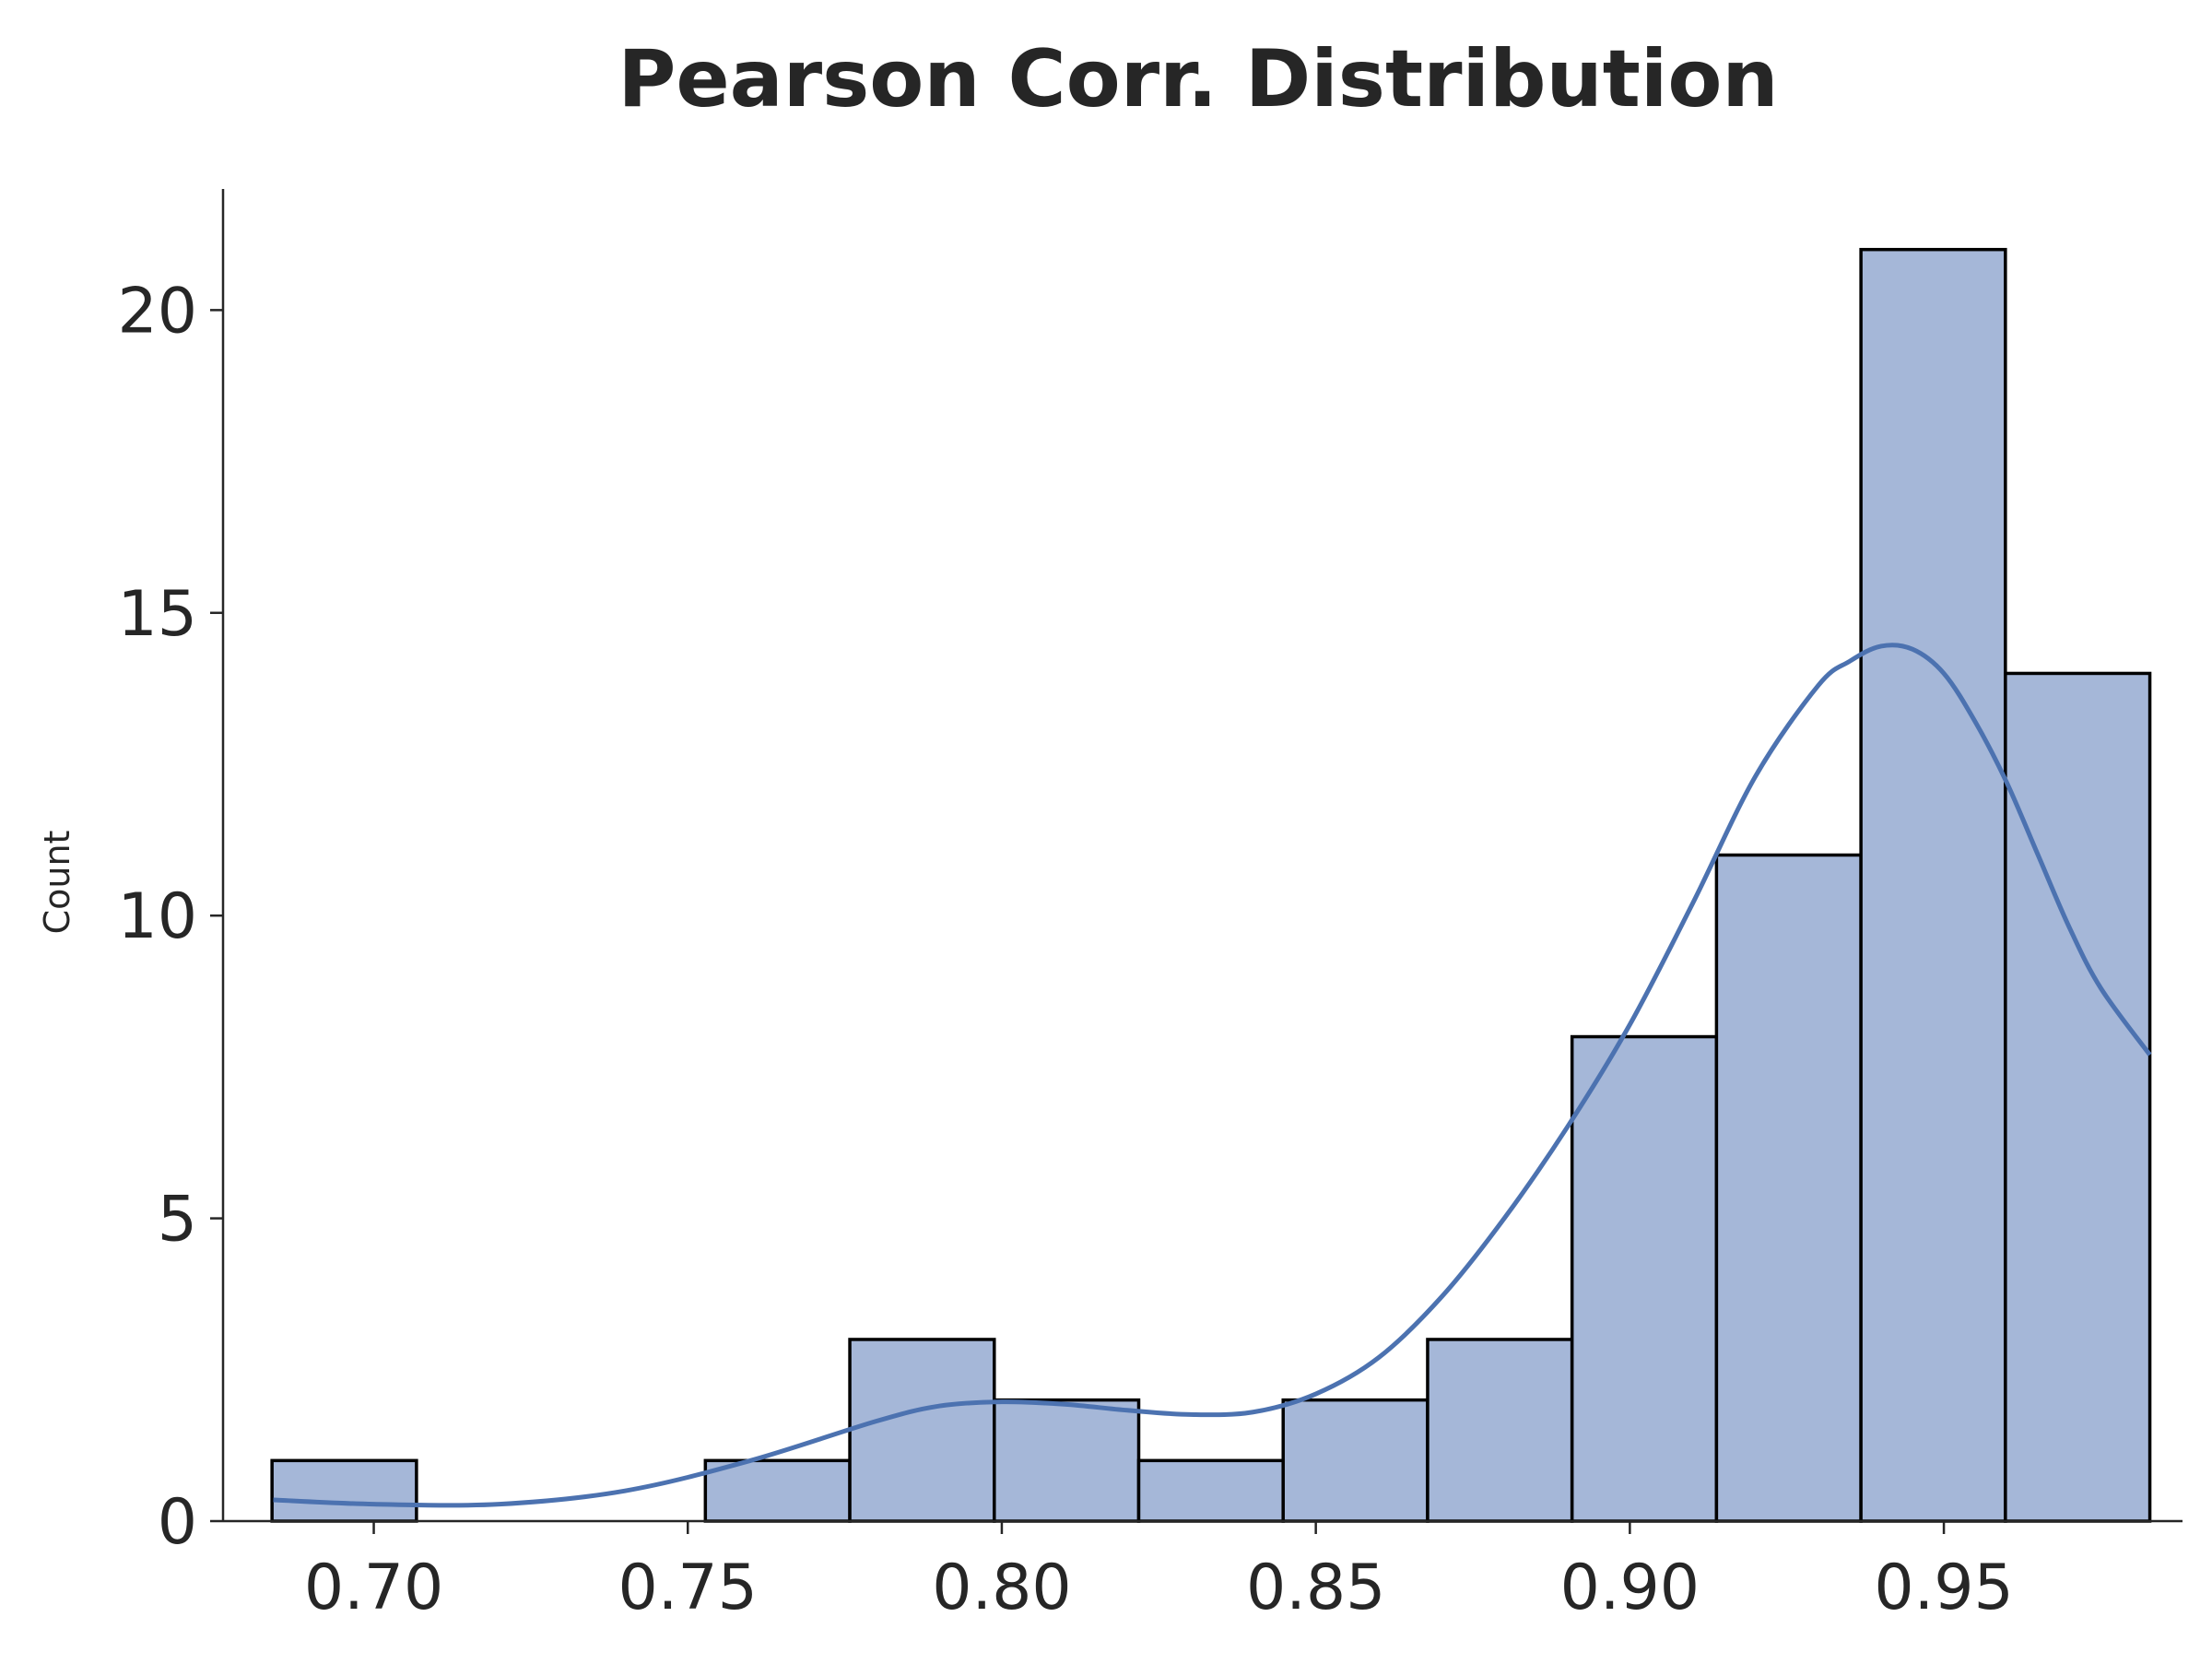 The width and height of the screenshot is (2212, 1664). What do you see at coordinates (1630, 1588) in the screenshot?
I see `x-tick-label: 0.90` at bounding box center [1630, 1588].